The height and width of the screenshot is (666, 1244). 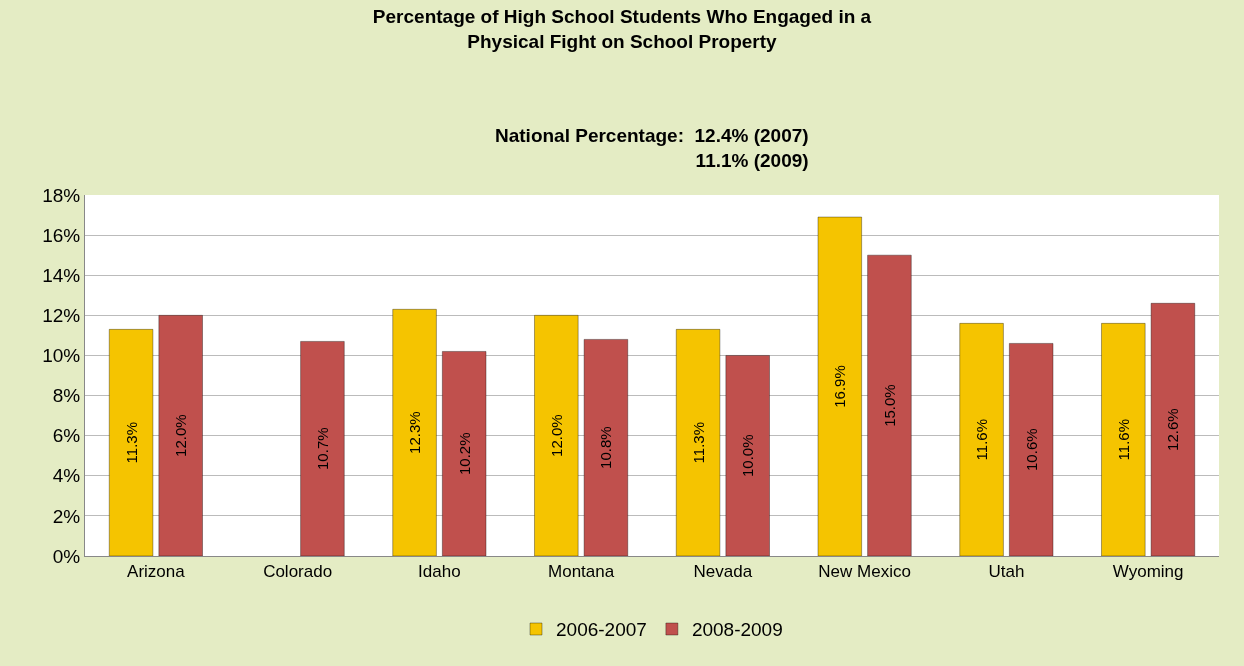 I want to click on x-tick-label: Idaho, so click(x=439, y=572).